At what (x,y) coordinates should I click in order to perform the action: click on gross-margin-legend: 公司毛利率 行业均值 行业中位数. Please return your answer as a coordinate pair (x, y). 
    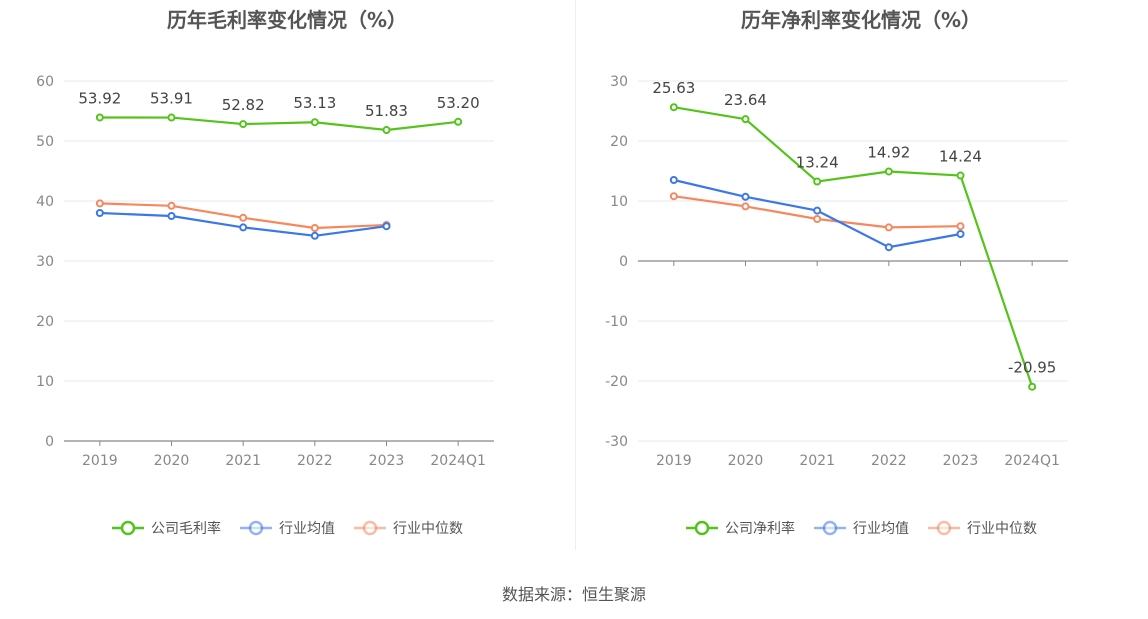
    Looking at the image, I should click on (287, 528).